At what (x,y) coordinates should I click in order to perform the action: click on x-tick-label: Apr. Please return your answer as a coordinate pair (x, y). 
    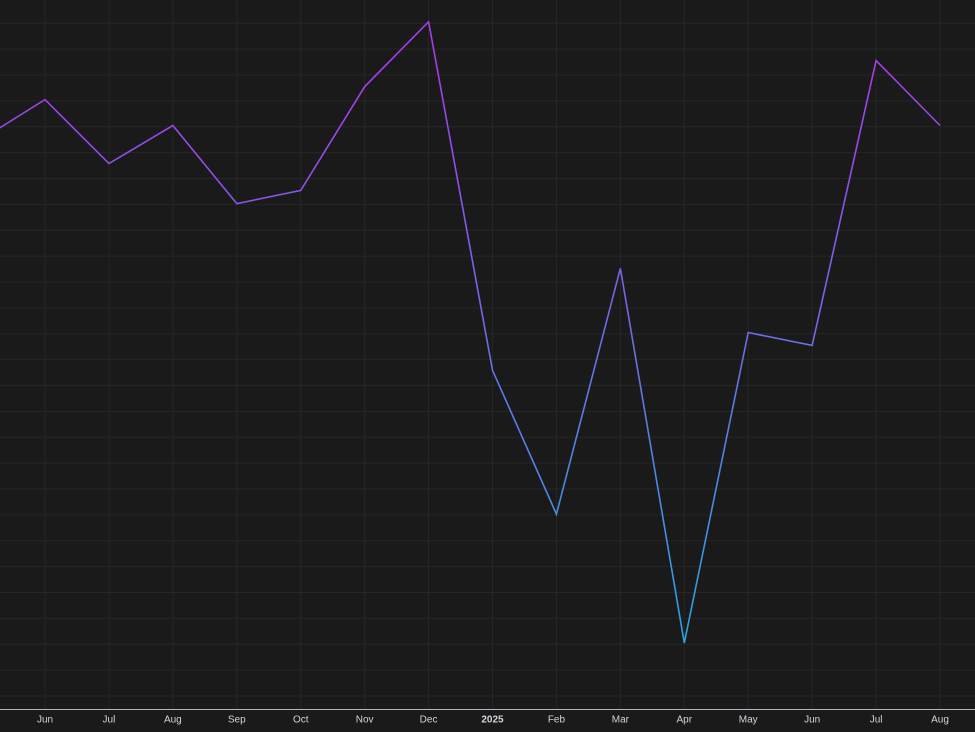
    Looking at the image, I should click on (685, 720).